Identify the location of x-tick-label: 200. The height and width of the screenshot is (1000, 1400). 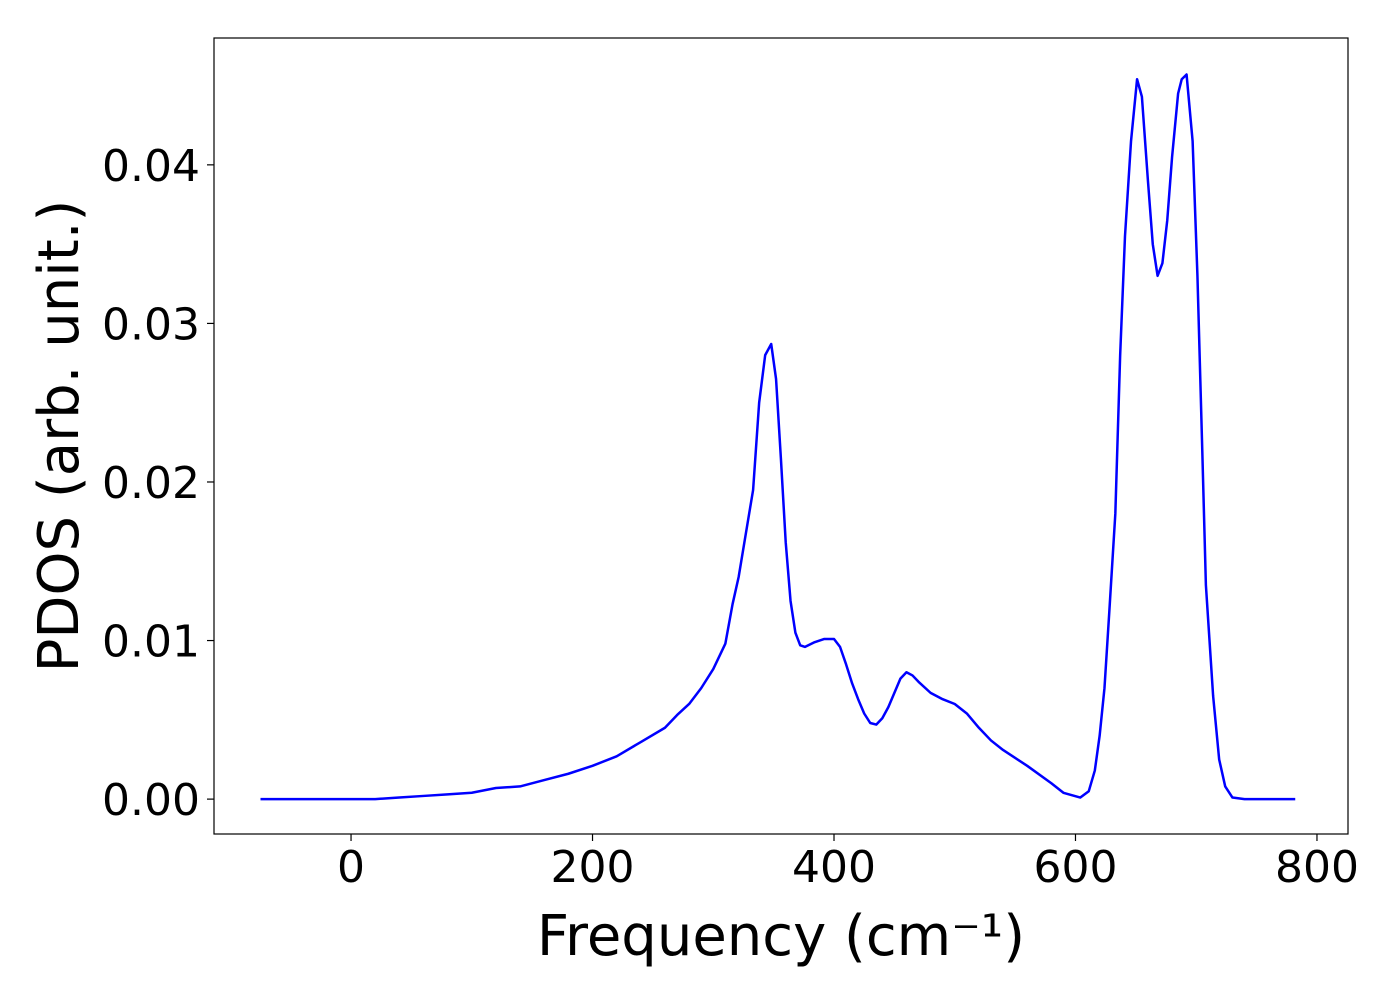
(593, 867).